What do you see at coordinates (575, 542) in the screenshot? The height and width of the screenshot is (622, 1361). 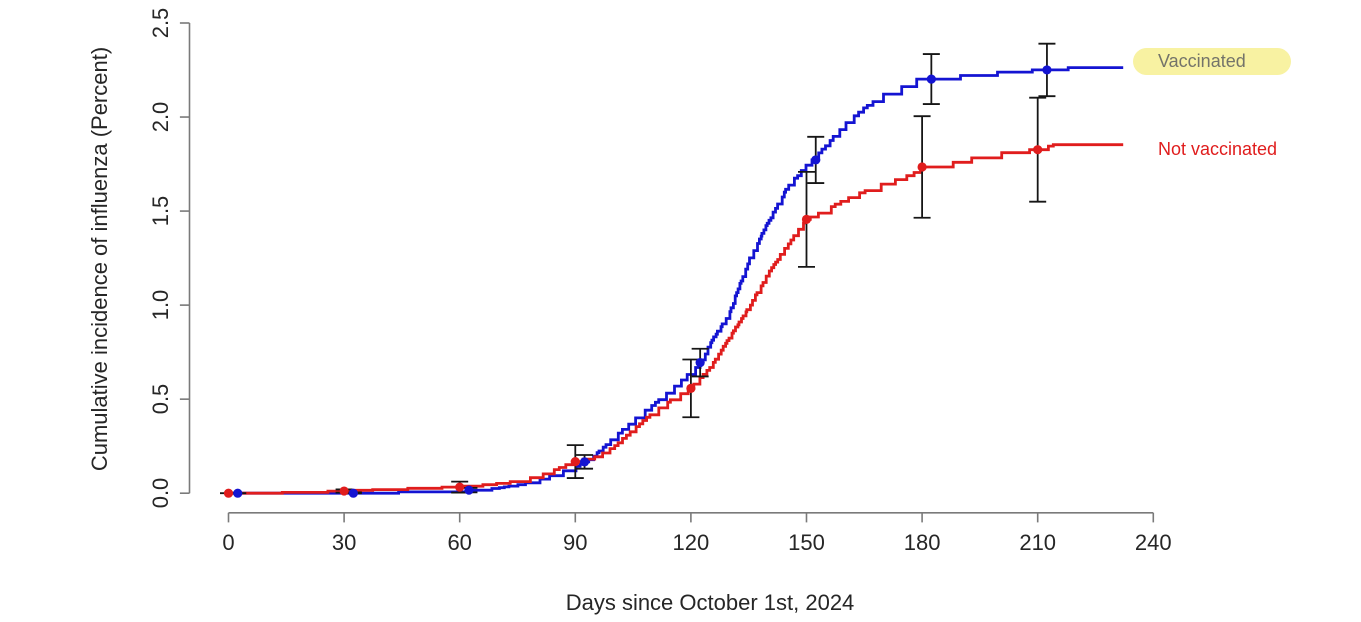 I see `x-tick-label: 90` at bounding box center [575, 542].